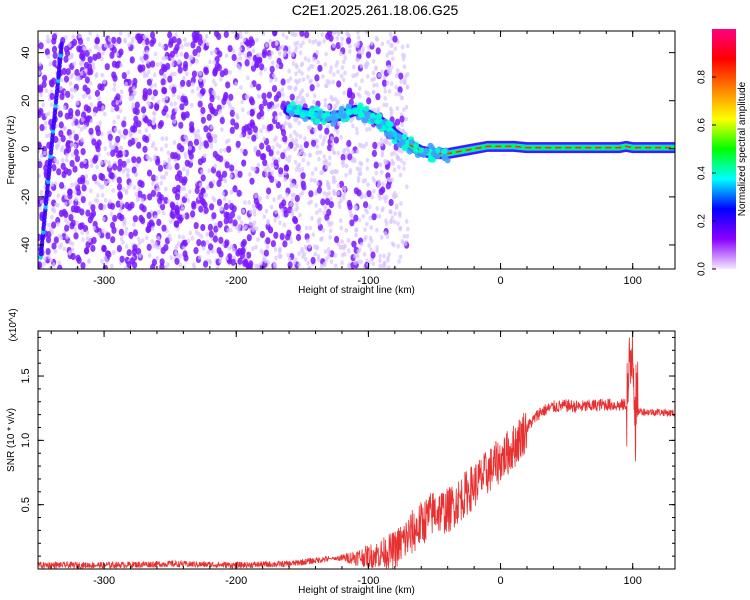  I want to click on x-tick-label: -200, so click(236, 581).